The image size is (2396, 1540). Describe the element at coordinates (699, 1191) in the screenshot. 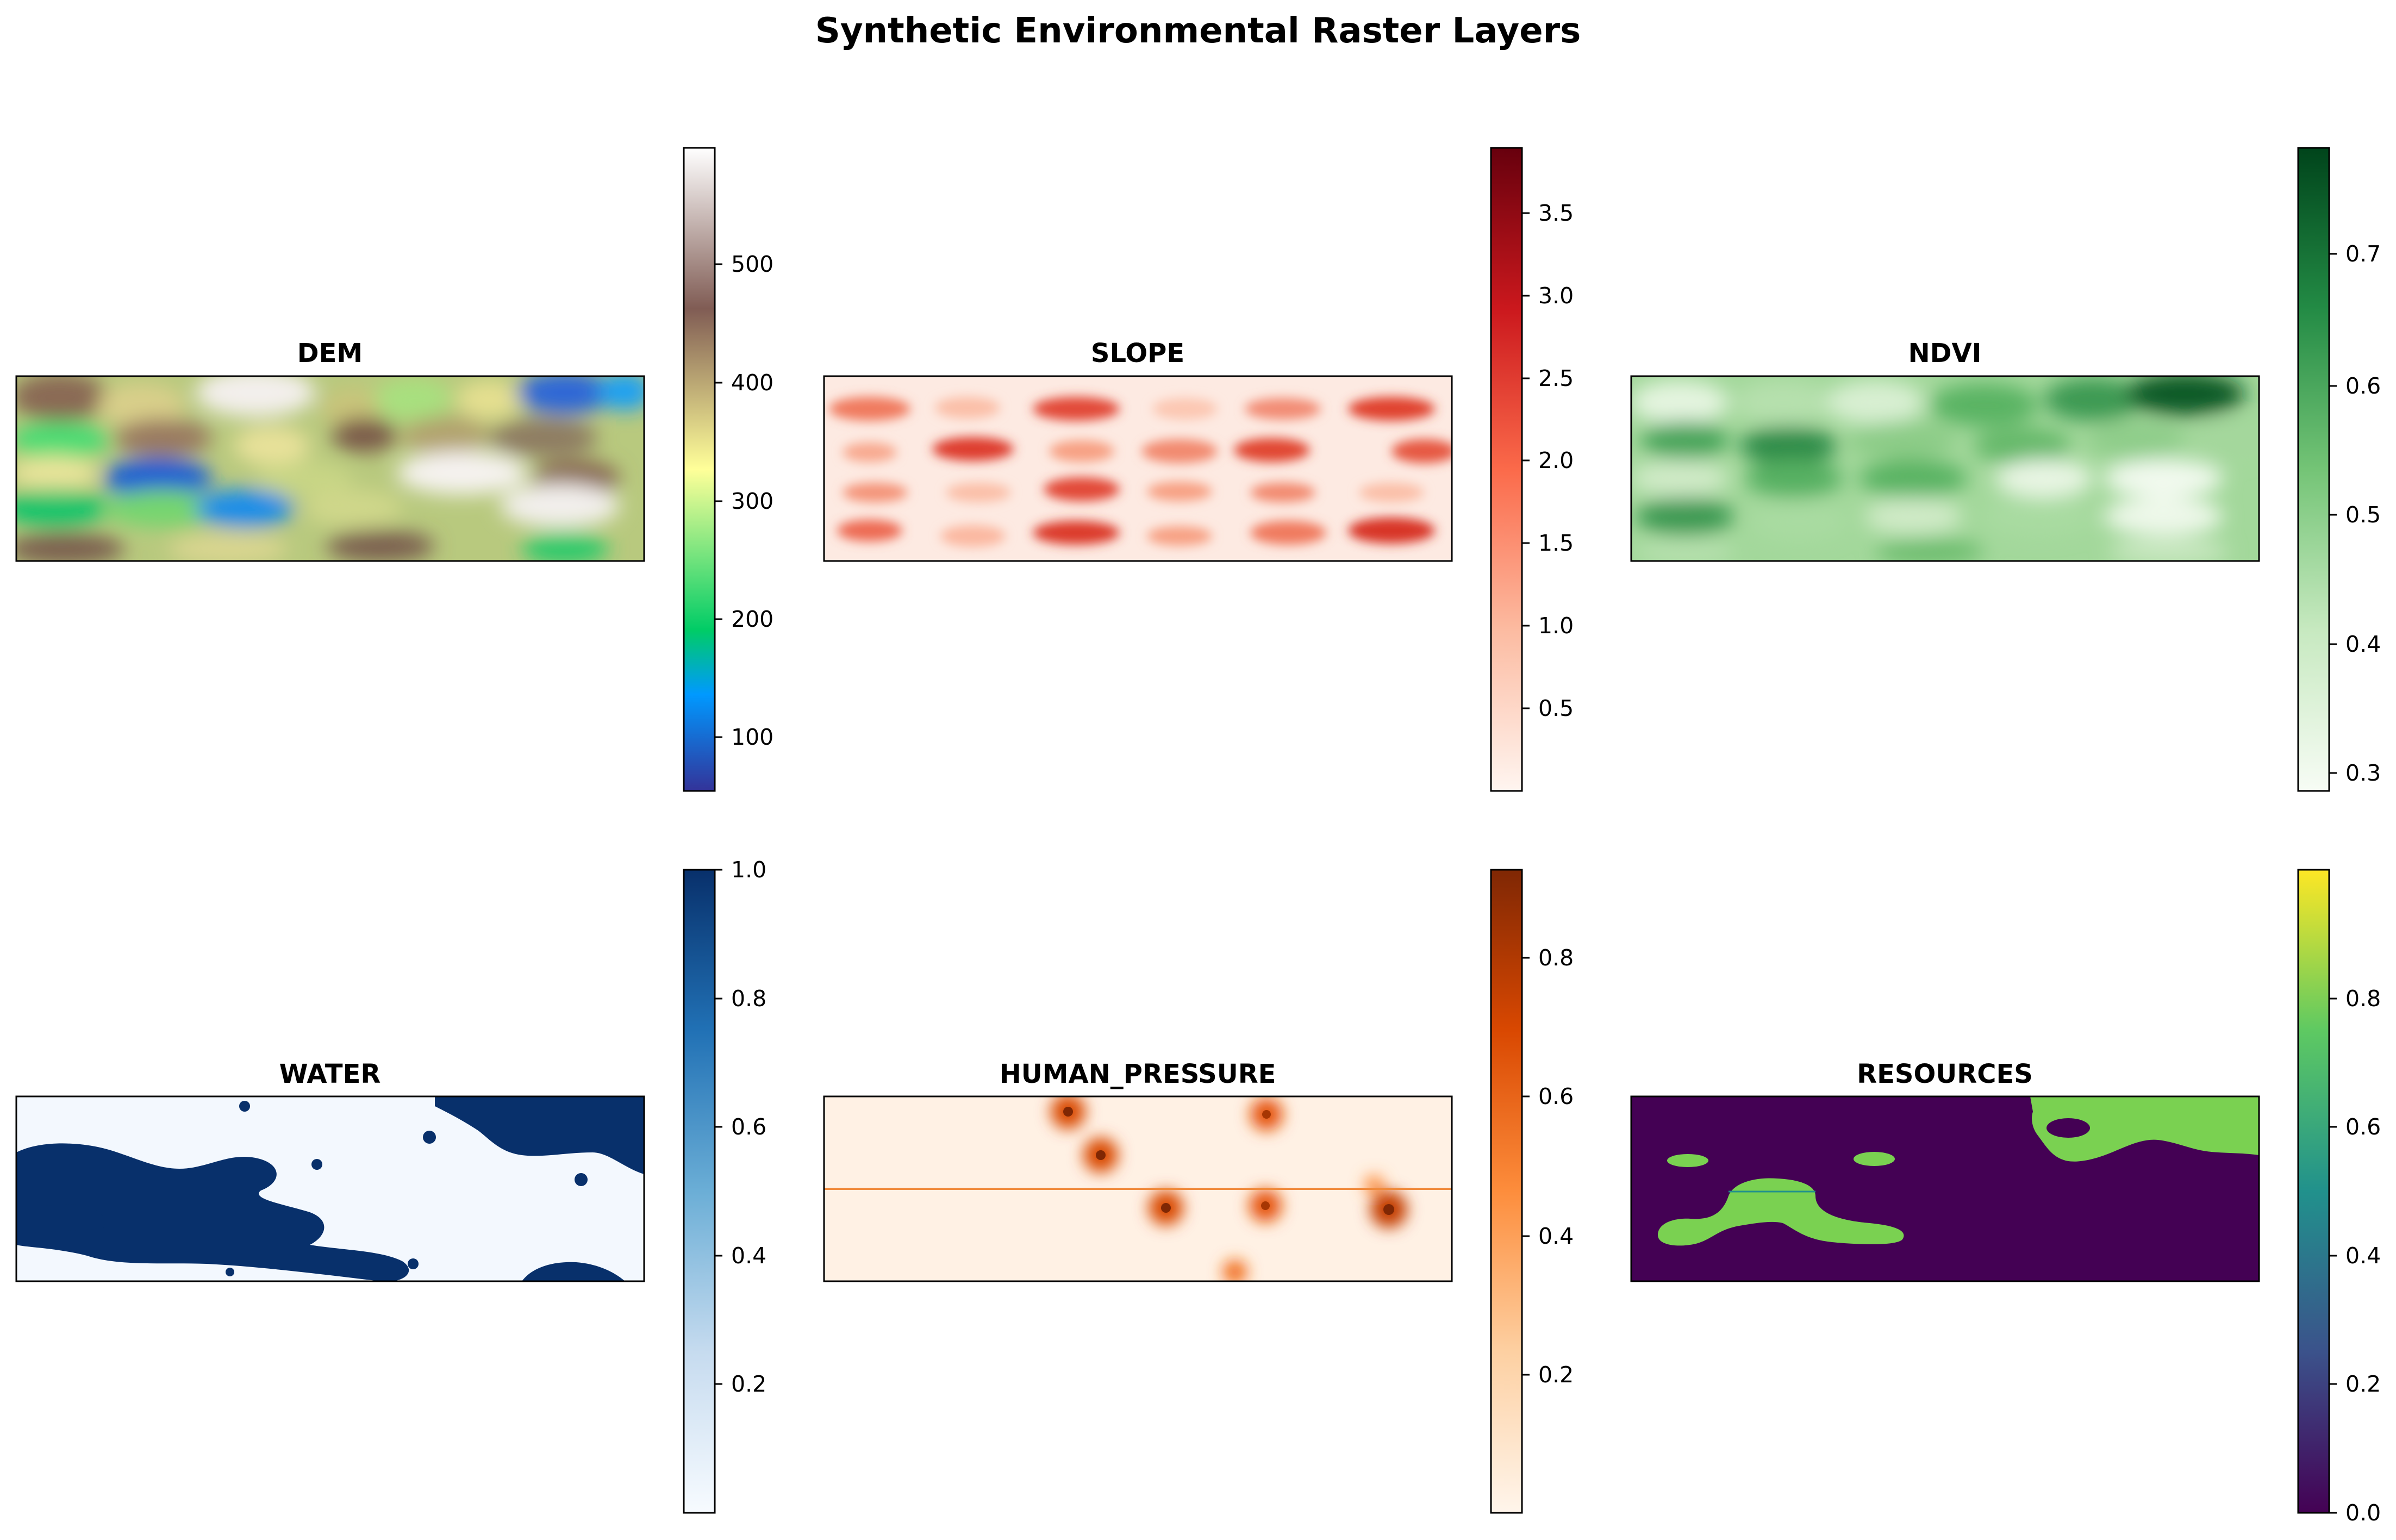

I see `water-colorbar` at that location.